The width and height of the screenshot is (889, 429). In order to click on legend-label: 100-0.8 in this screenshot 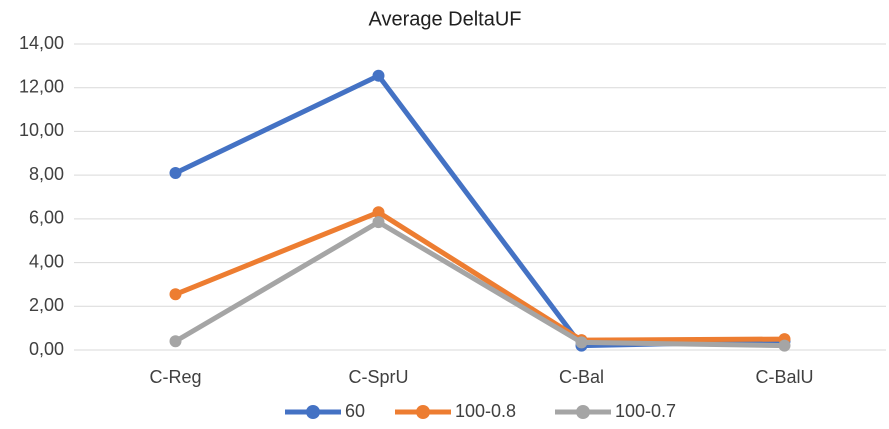, I will do `click(485, 411)`.